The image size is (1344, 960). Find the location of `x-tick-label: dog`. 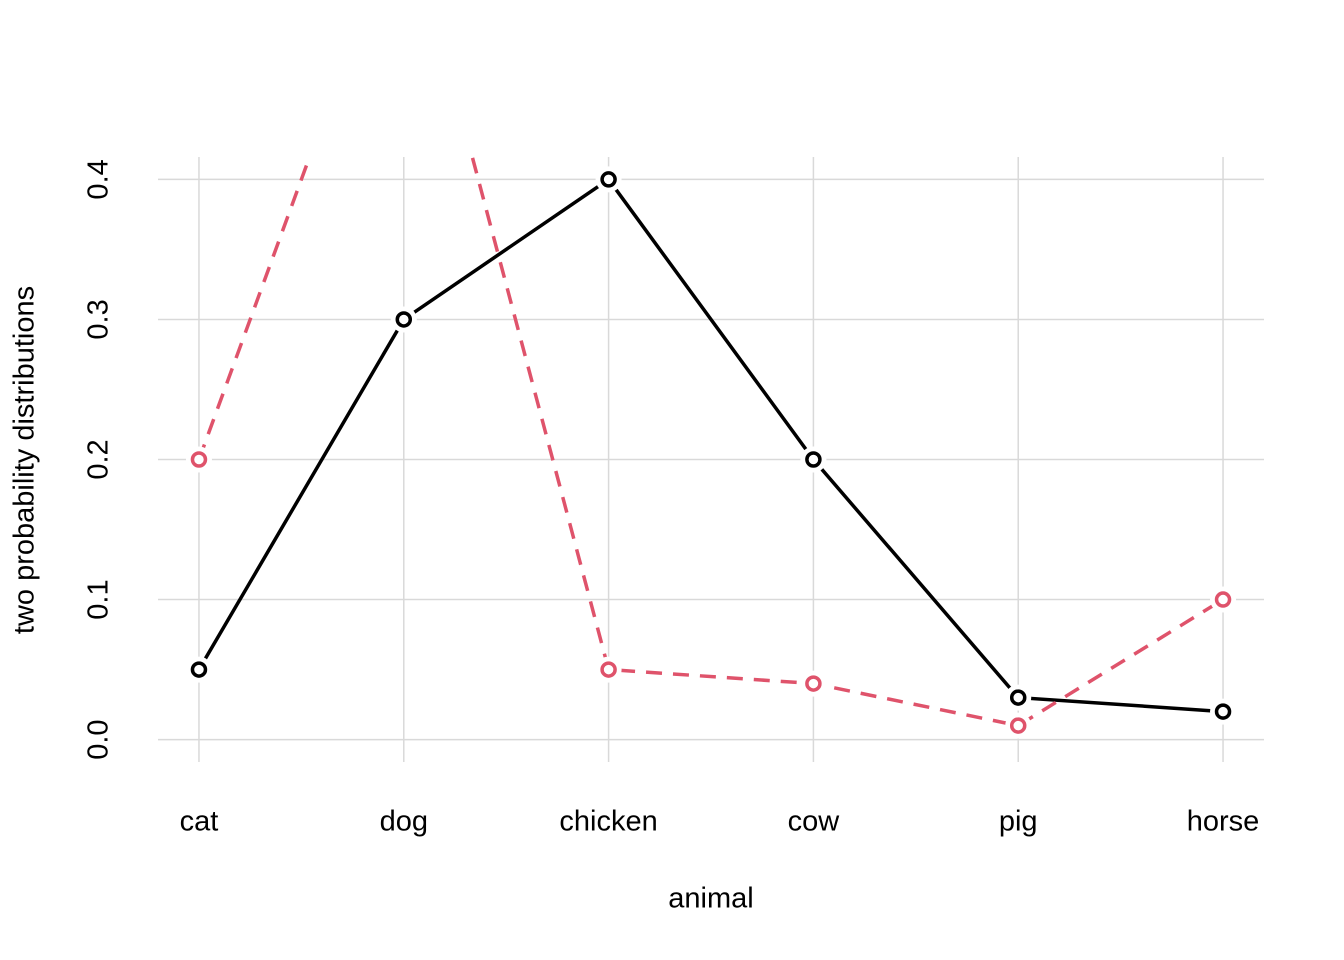

x-tick-label: dog is located at coordinates (404, 822).